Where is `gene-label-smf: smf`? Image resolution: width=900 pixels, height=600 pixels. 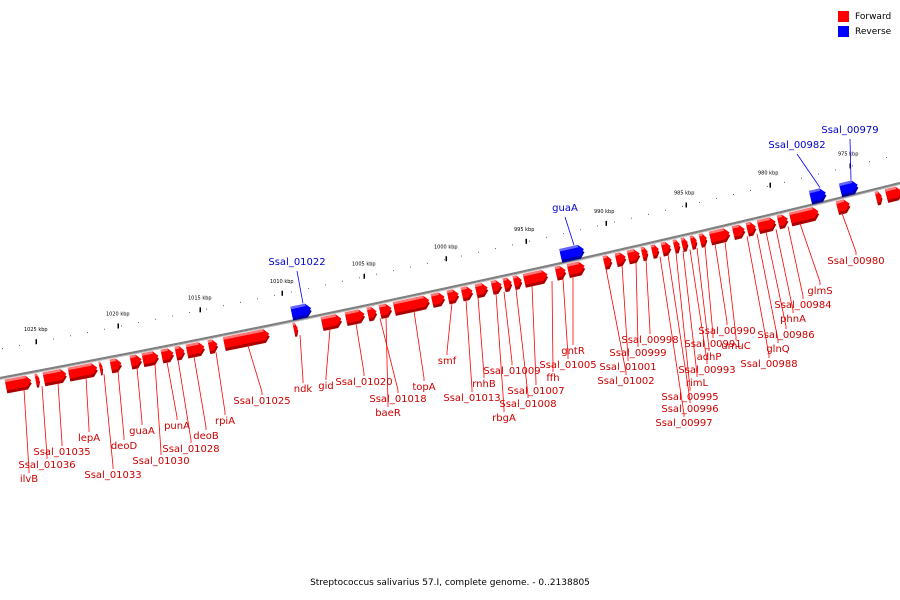 gene-label-smf: smf is located at coordinates (447, 361).